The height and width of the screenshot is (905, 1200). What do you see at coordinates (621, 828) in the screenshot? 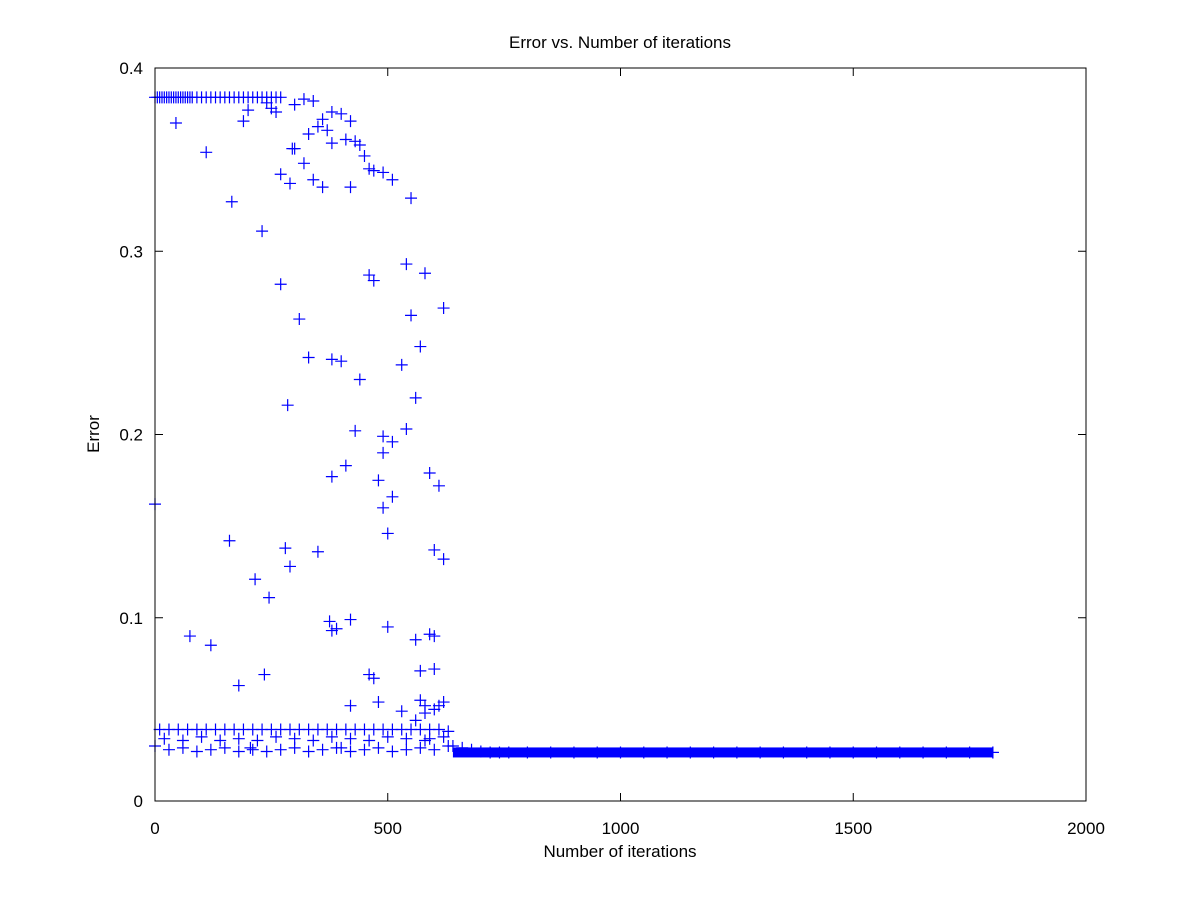
I see `x-tick-label: 1000` at bounding box center [621, 828].